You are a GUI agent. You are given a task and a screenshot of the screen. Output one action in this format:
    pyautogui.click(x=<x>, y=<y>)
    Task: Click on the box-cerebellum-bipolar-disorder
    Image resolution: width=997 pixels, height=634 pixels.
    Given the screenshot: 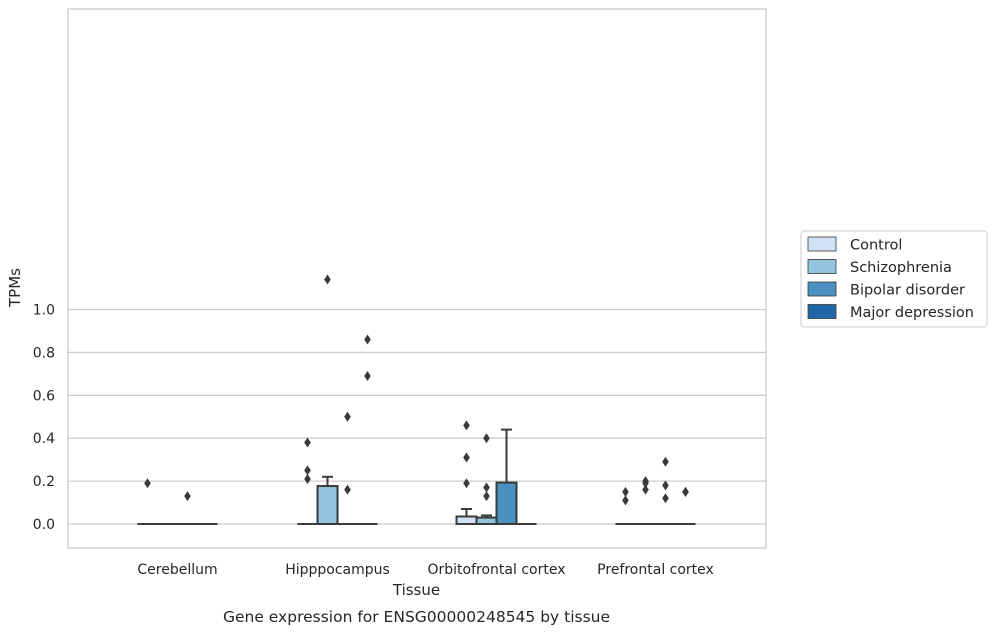 What is the action you would take?
    pyautogui.click(x=187, y=508)
    